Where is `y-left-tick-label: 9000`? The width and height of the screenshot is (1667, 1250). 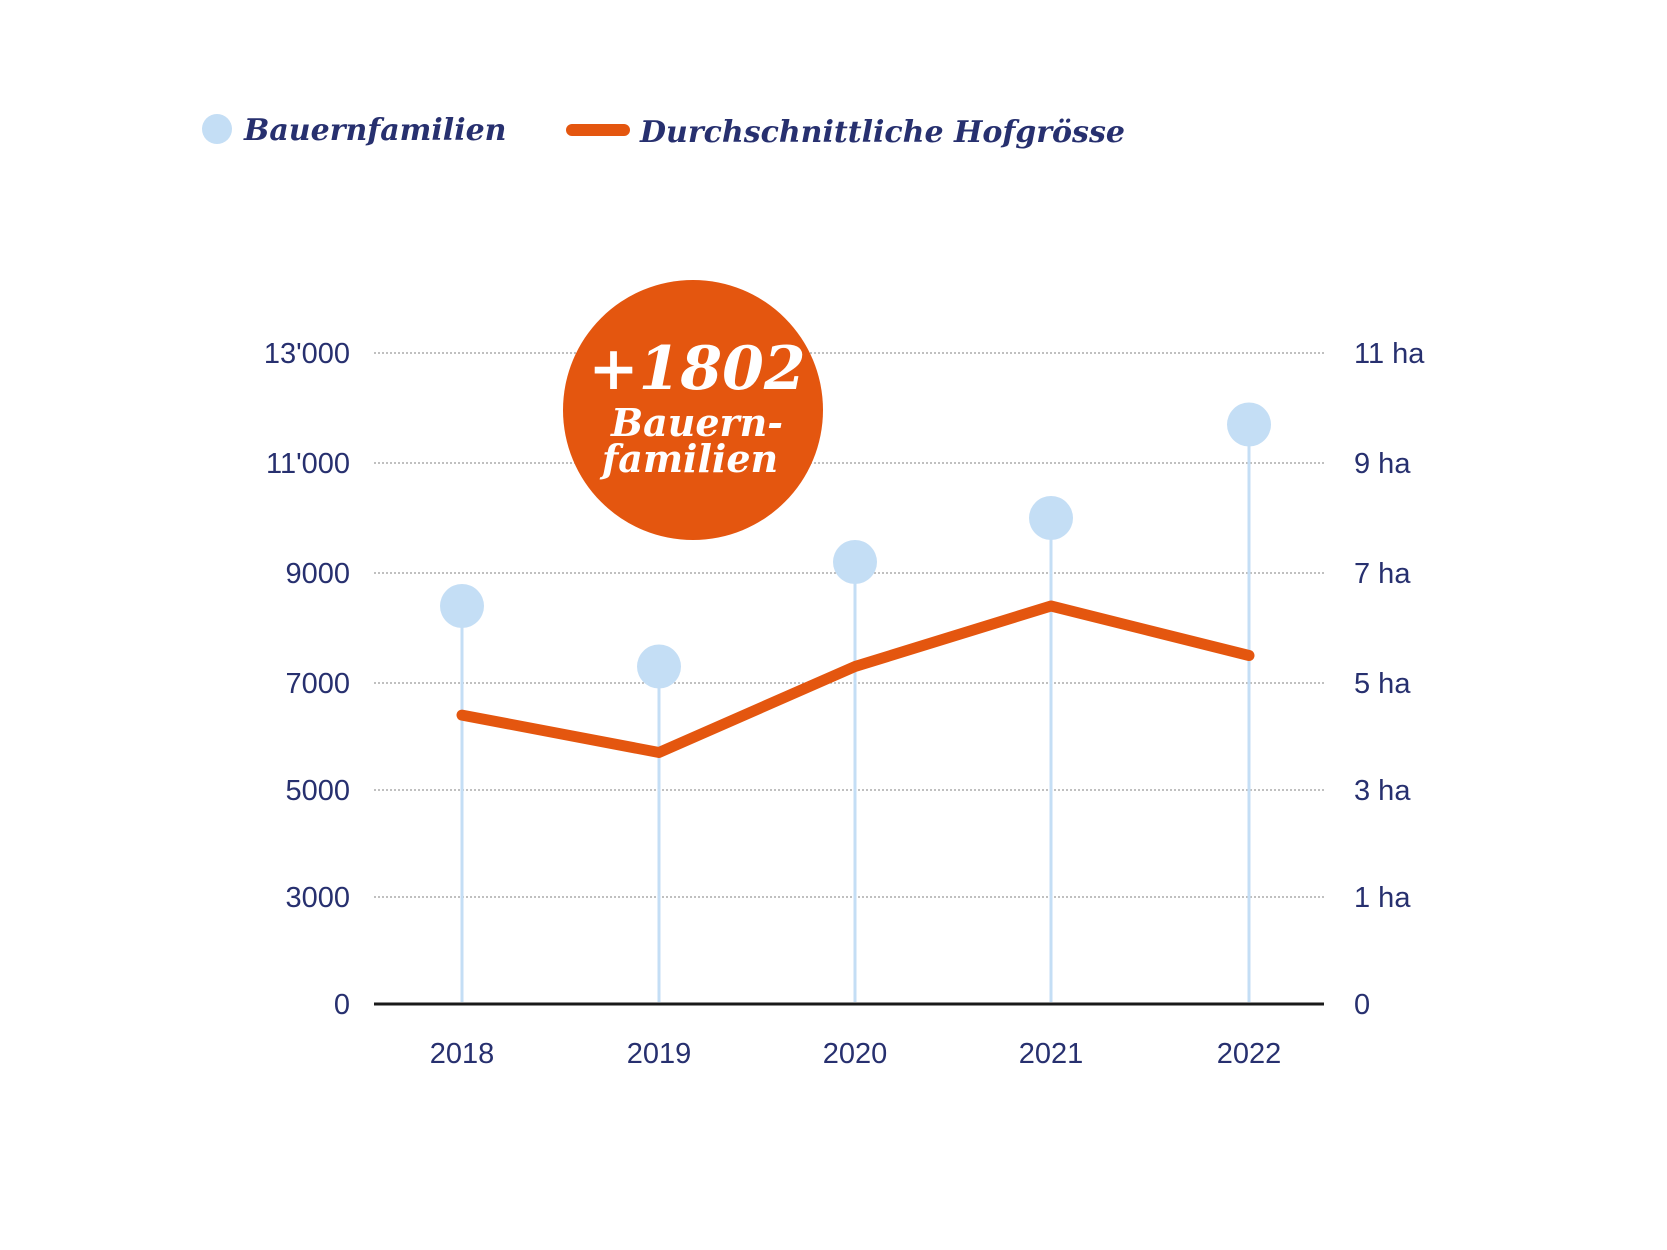
y-left-tick-label: 9000 is located at coordinates (317, 574).